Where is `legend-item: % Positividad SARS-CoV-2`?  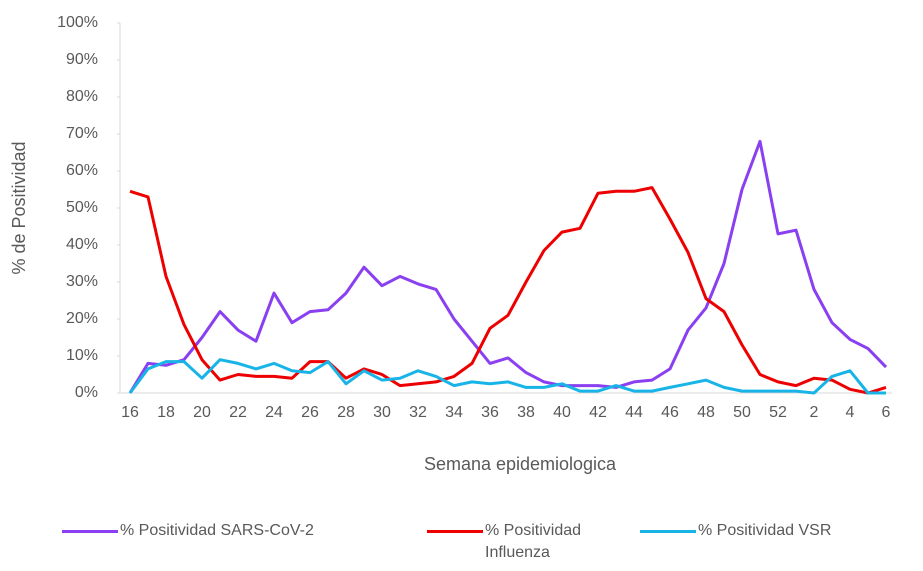 legend-item: % Positividad SARS-CoV-2 is located at coordinates (231, 531).